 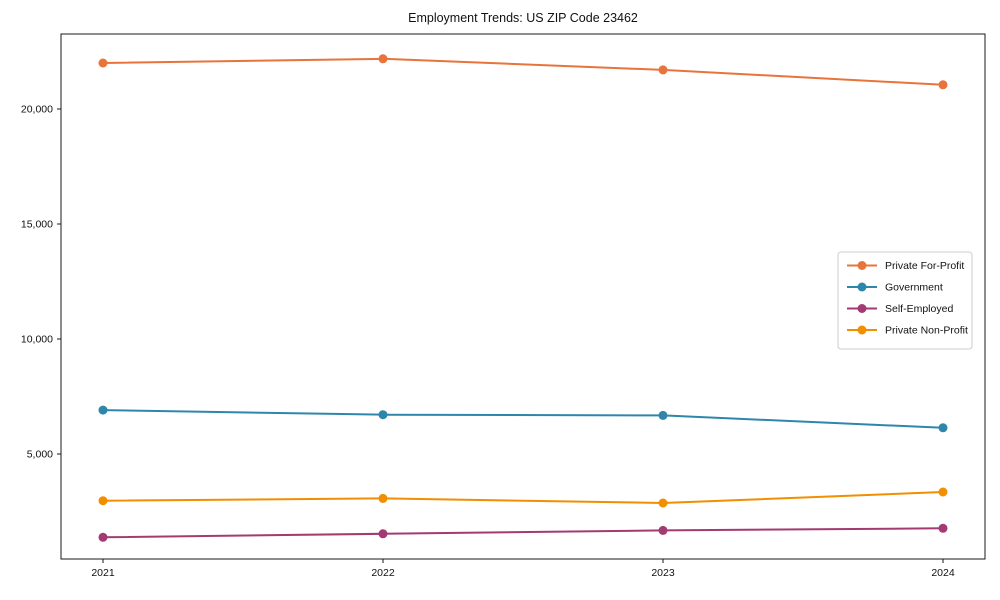 I want to click on series-line-self-employed, so click(x=523, y=533).